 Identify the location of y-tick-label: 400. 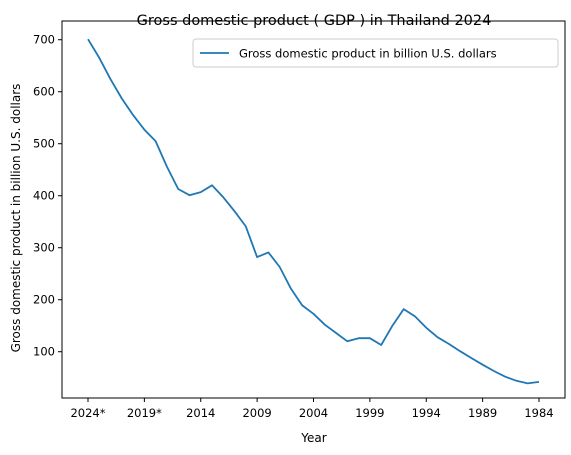
(44, 196).